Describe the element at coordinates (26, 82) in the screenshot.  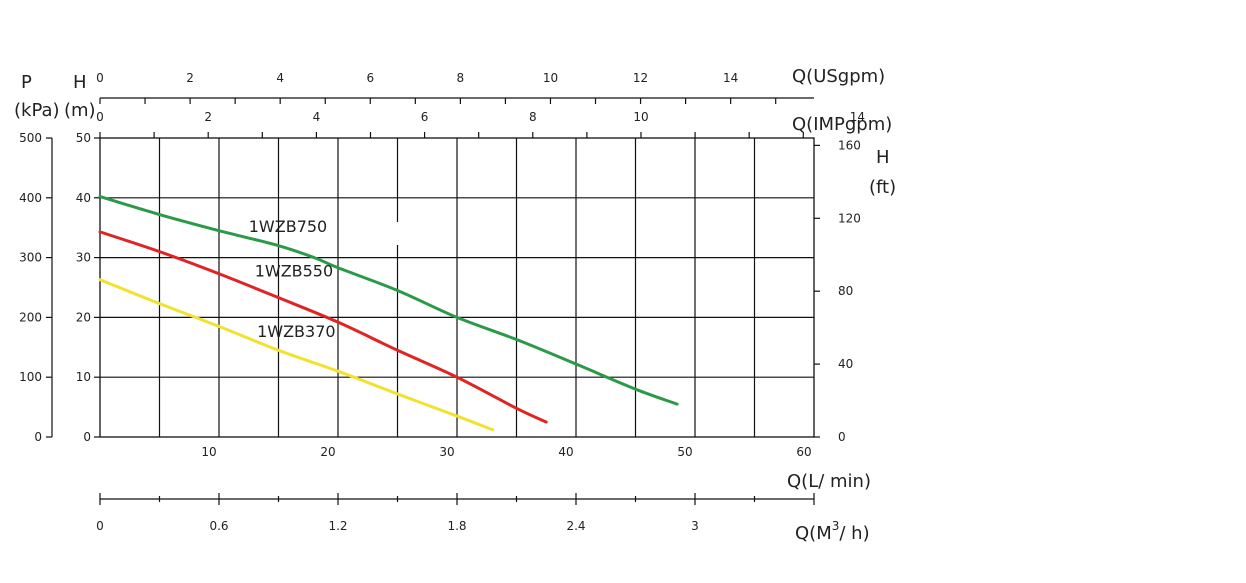
I see `p-axis-title: P` at that location.